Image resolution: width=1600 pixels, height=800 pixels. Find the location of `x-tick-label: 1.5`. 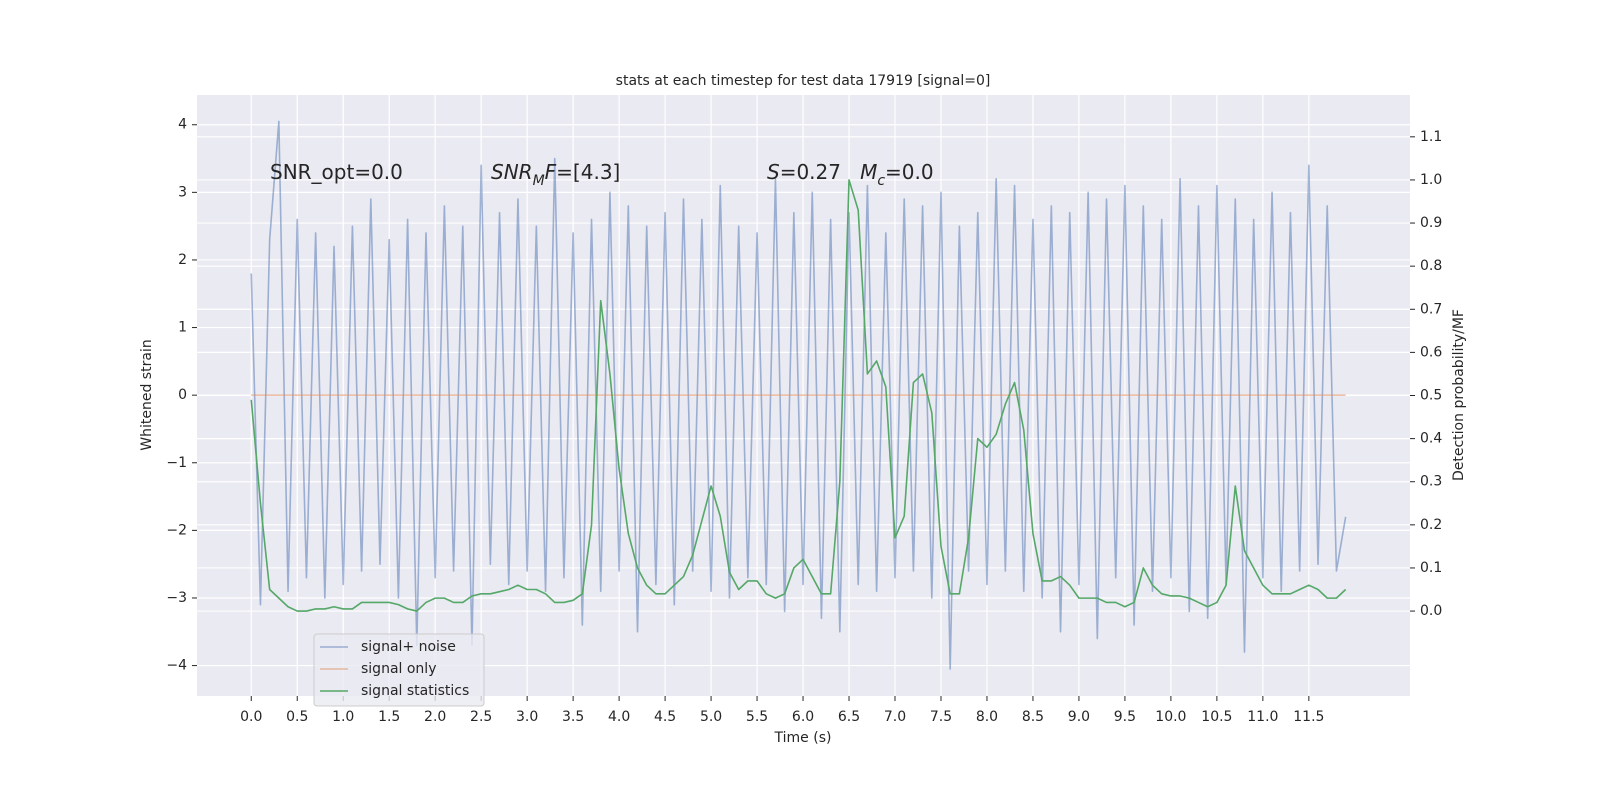

x-tick-label: 1.5 is located at coordinates (389, 717).